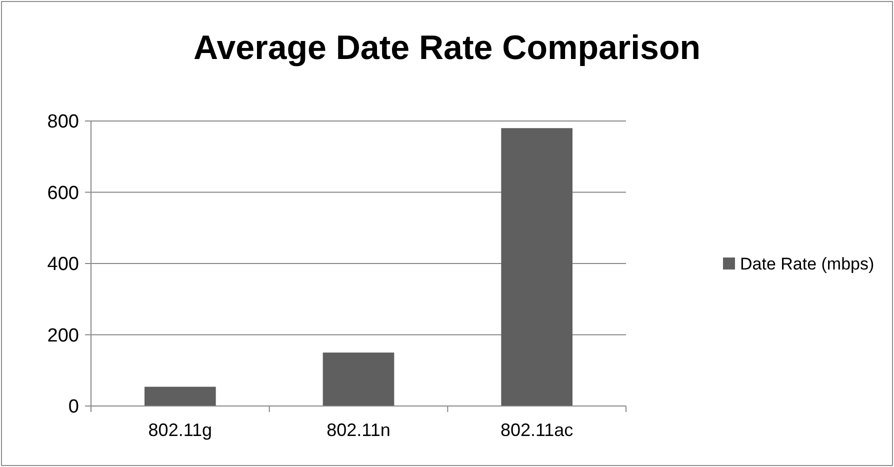 The width and height of the screenshot is (894, 467). I want to click on y-tick-label: 0, so click(73, 407).